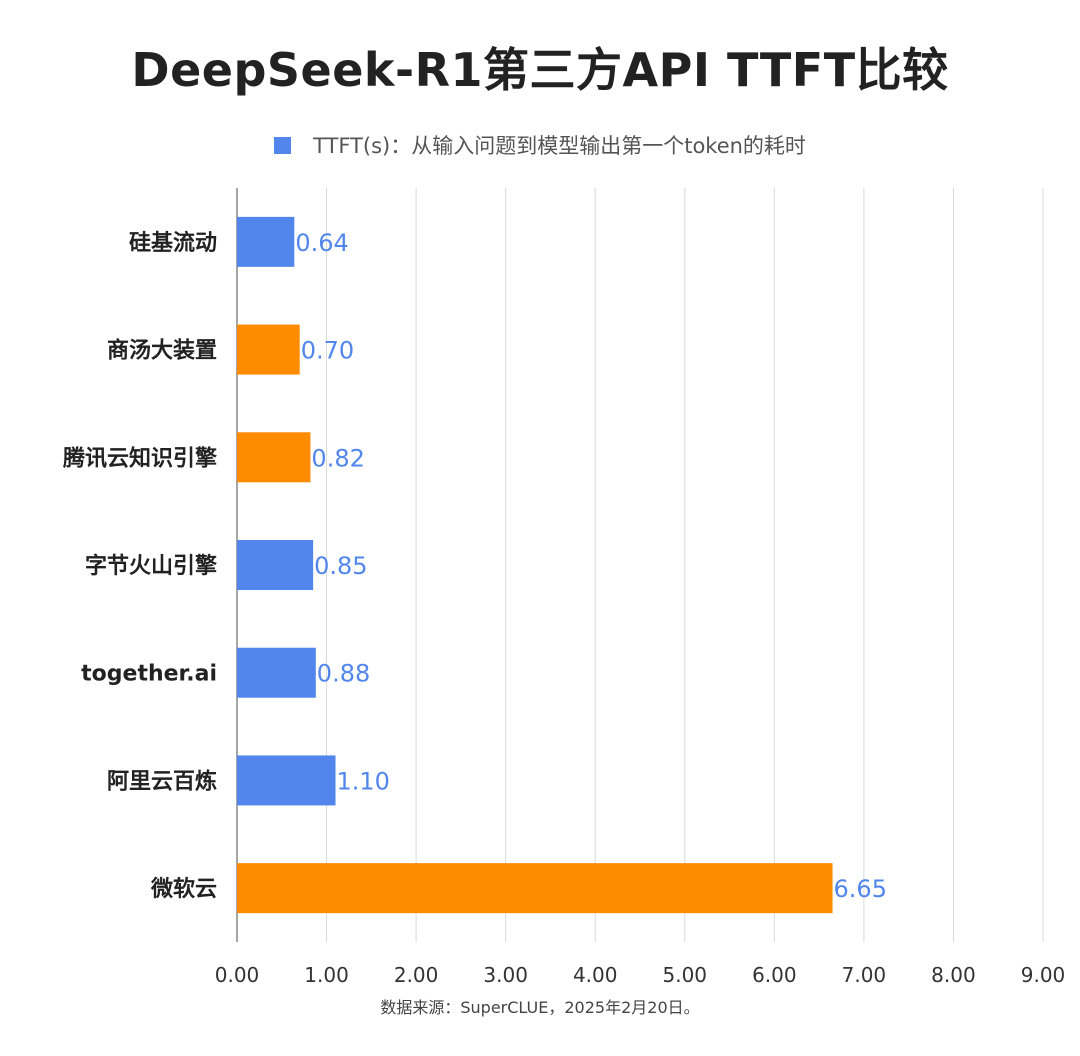 This screenshot has width=1080, height=1056. Describe the element at coordinates (685, 975) in the screenshot. I see `x-tick-label: 5.00` at that location.